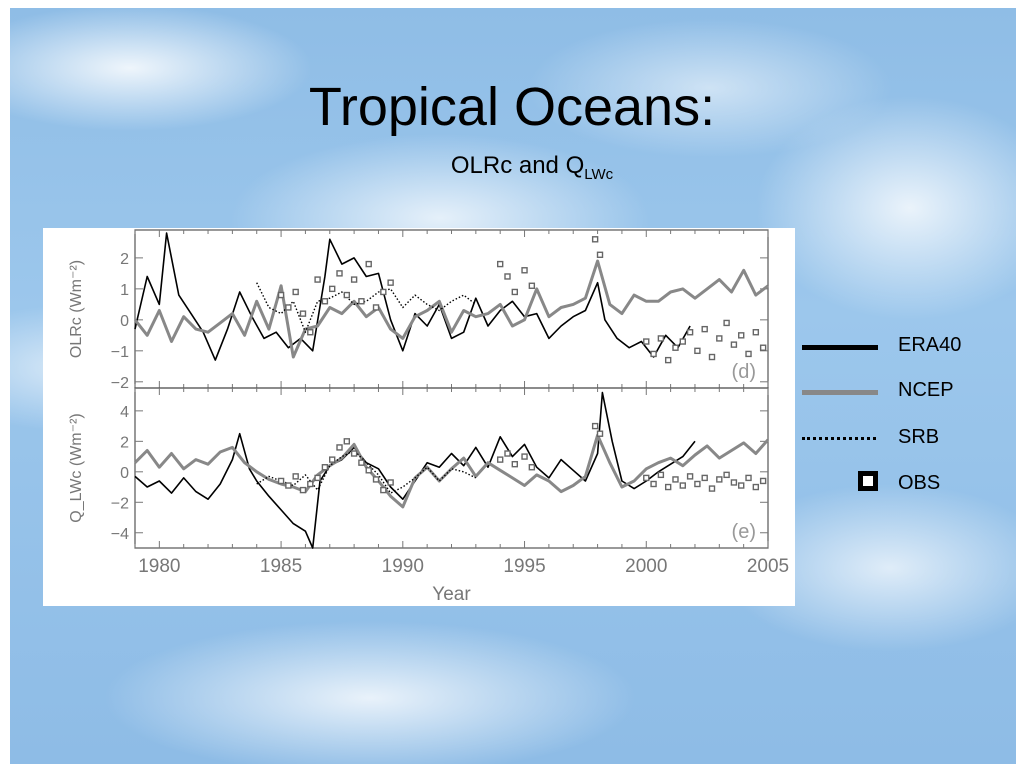  I want to click on legend-item-obs: OBS, so click(905, 483).